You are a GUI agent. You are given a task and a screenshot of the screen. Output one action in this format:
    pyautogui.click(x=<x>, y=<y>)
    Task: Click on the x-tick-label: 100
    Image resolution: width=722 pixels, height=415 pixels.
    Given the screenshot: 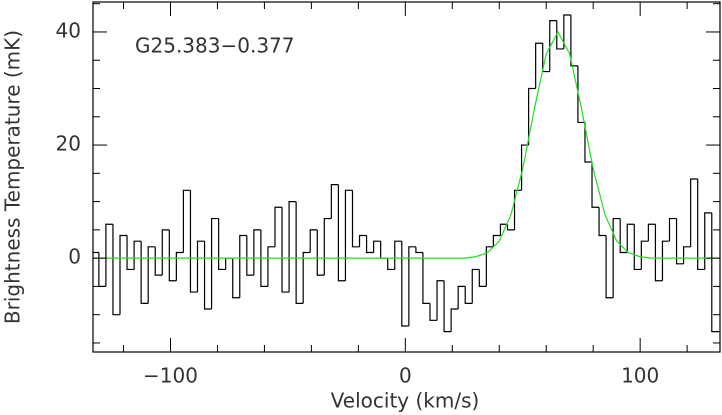 What is the action you would take?
    pyautogui.click(x=640, y=376)
    